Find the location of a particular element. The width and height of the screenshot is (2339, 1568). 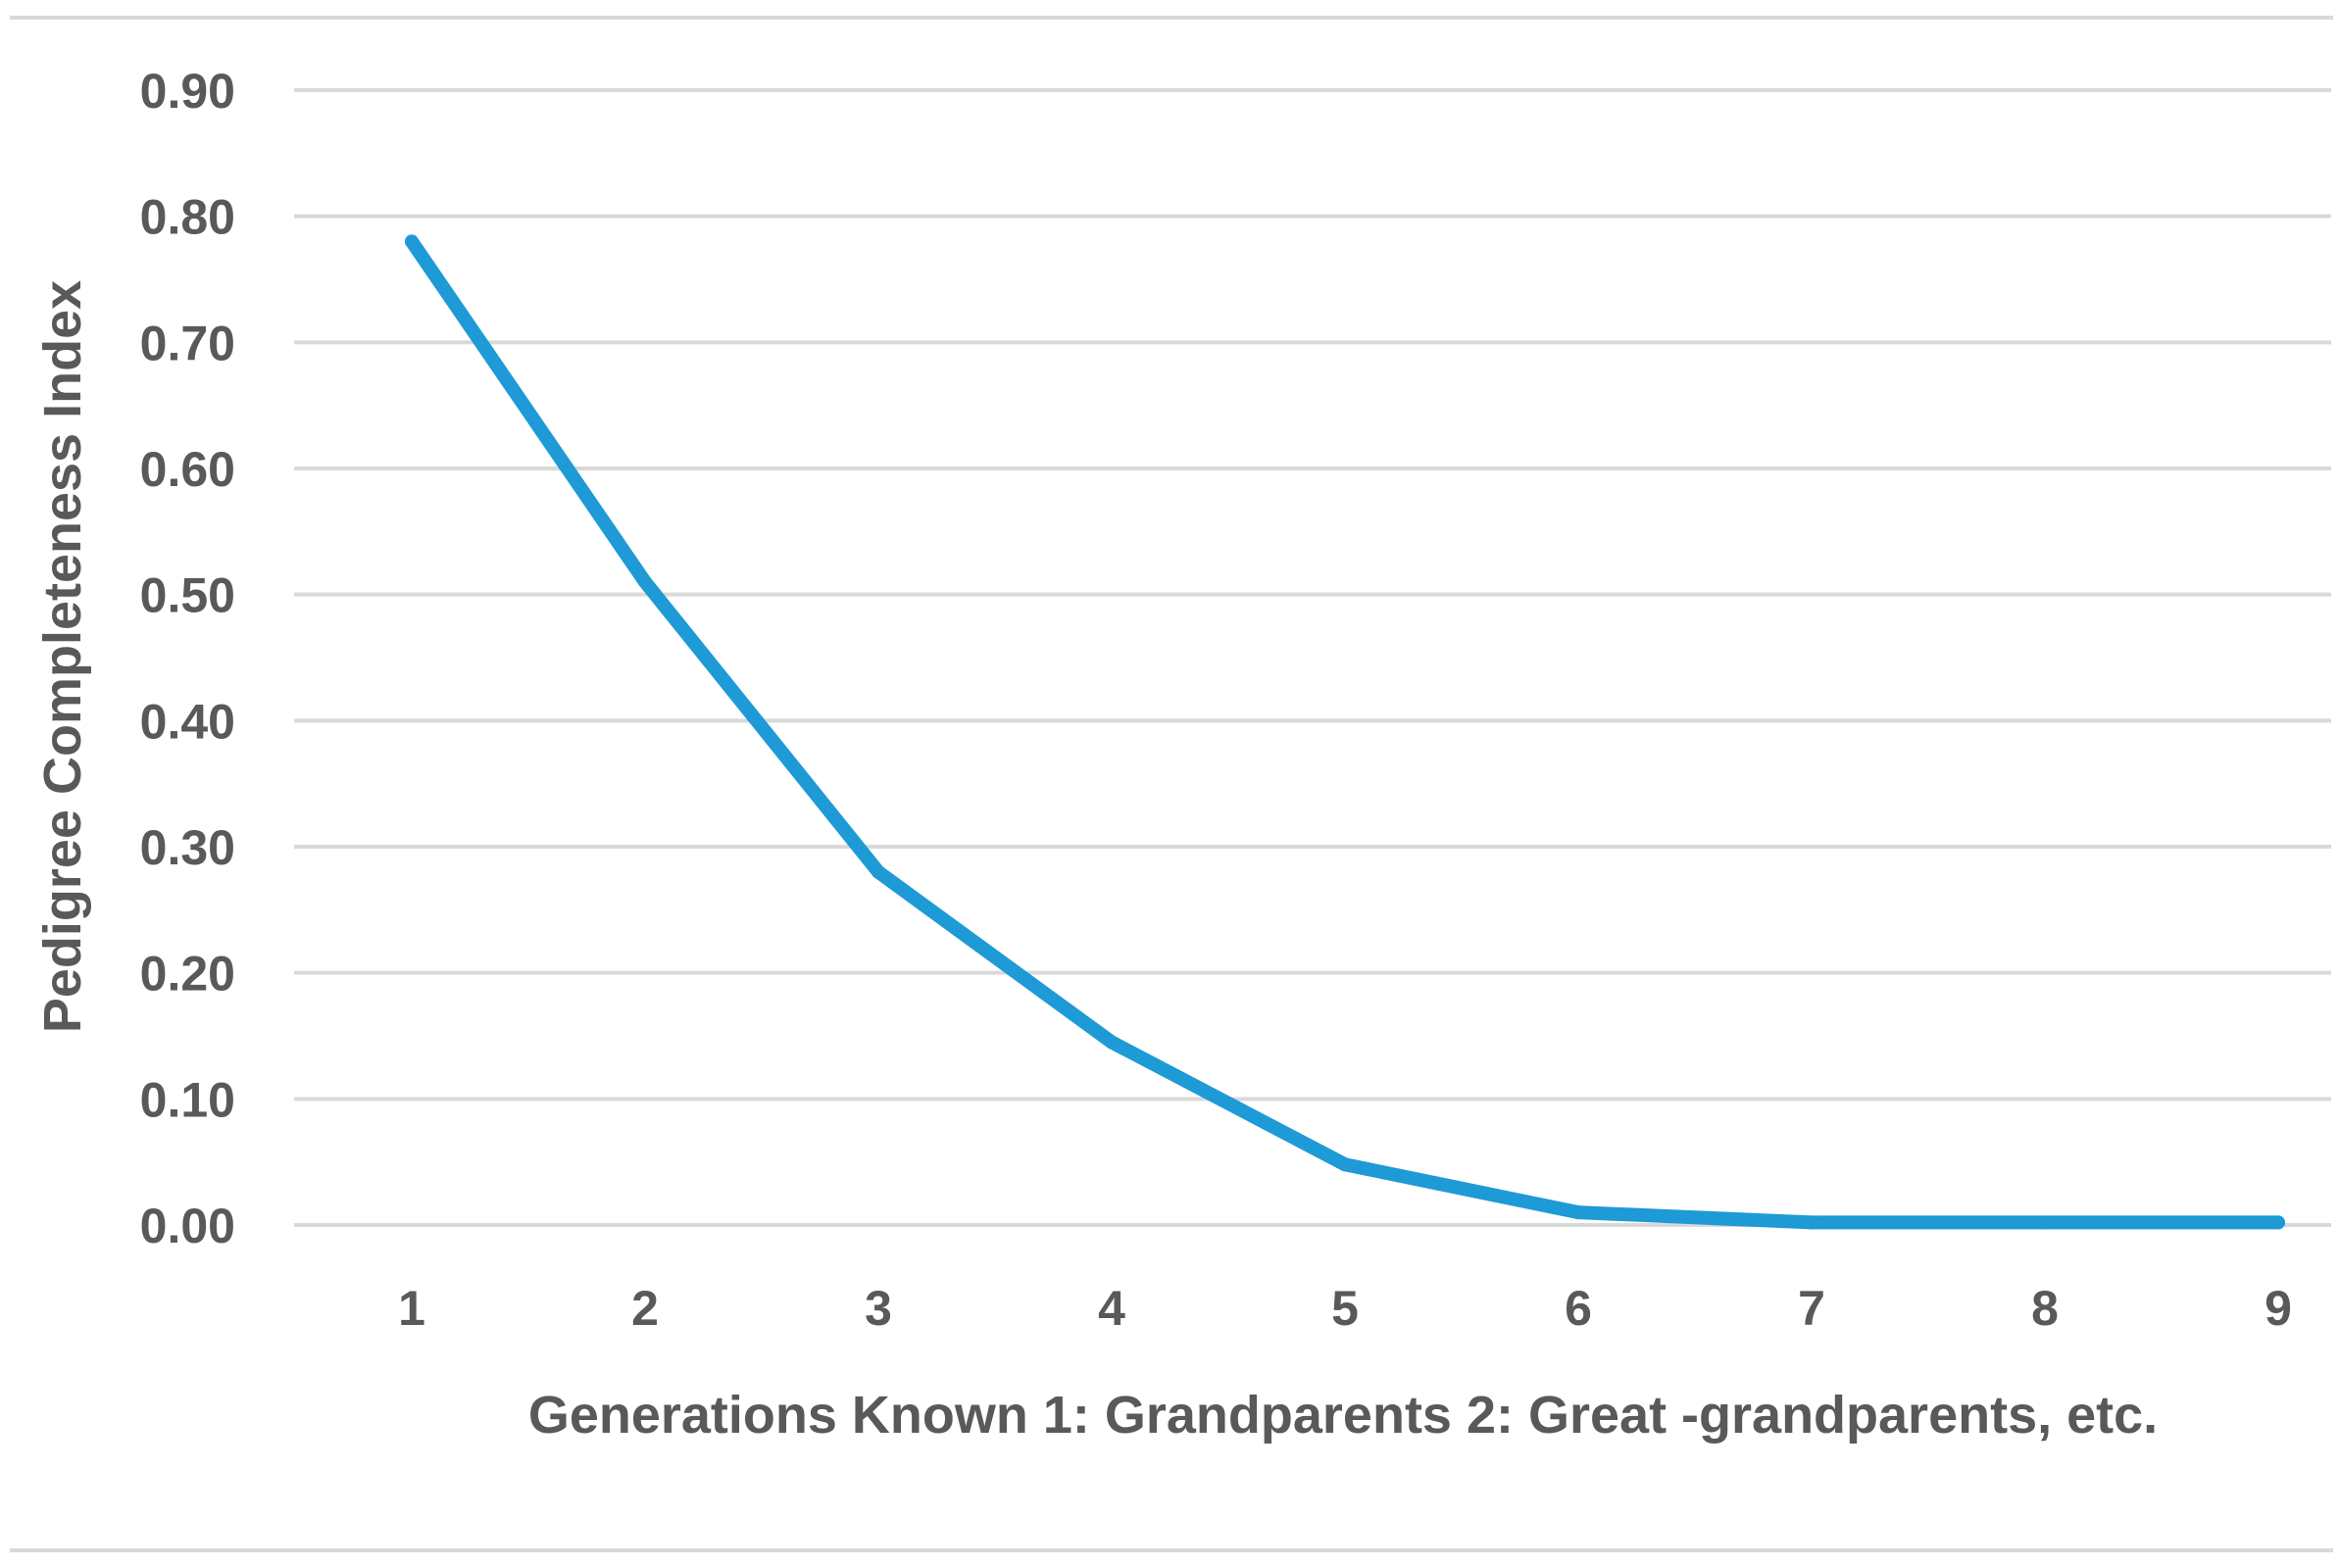

y-tick-label: 0.50 is located at coordinates (187, 595).